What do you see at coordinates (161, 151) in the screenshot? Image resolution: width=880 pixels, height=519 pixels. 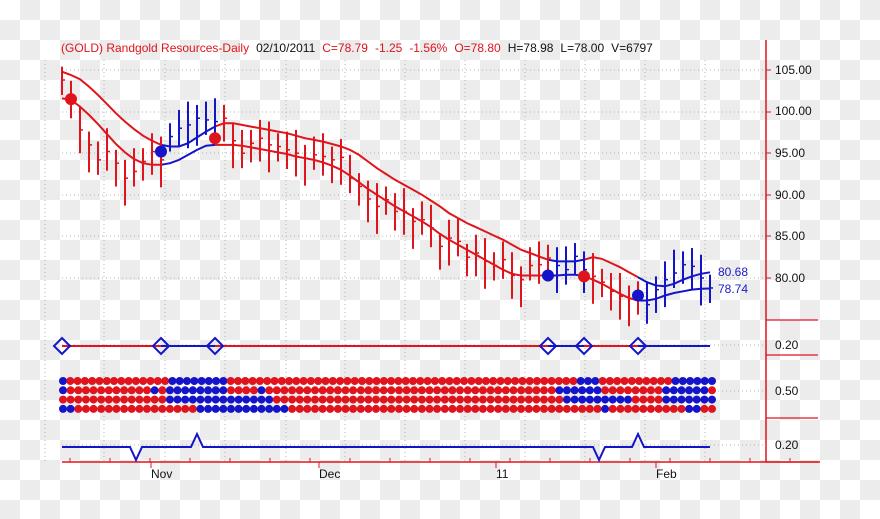 I see `buy-signal-marker` at bounding box center [161, 151].